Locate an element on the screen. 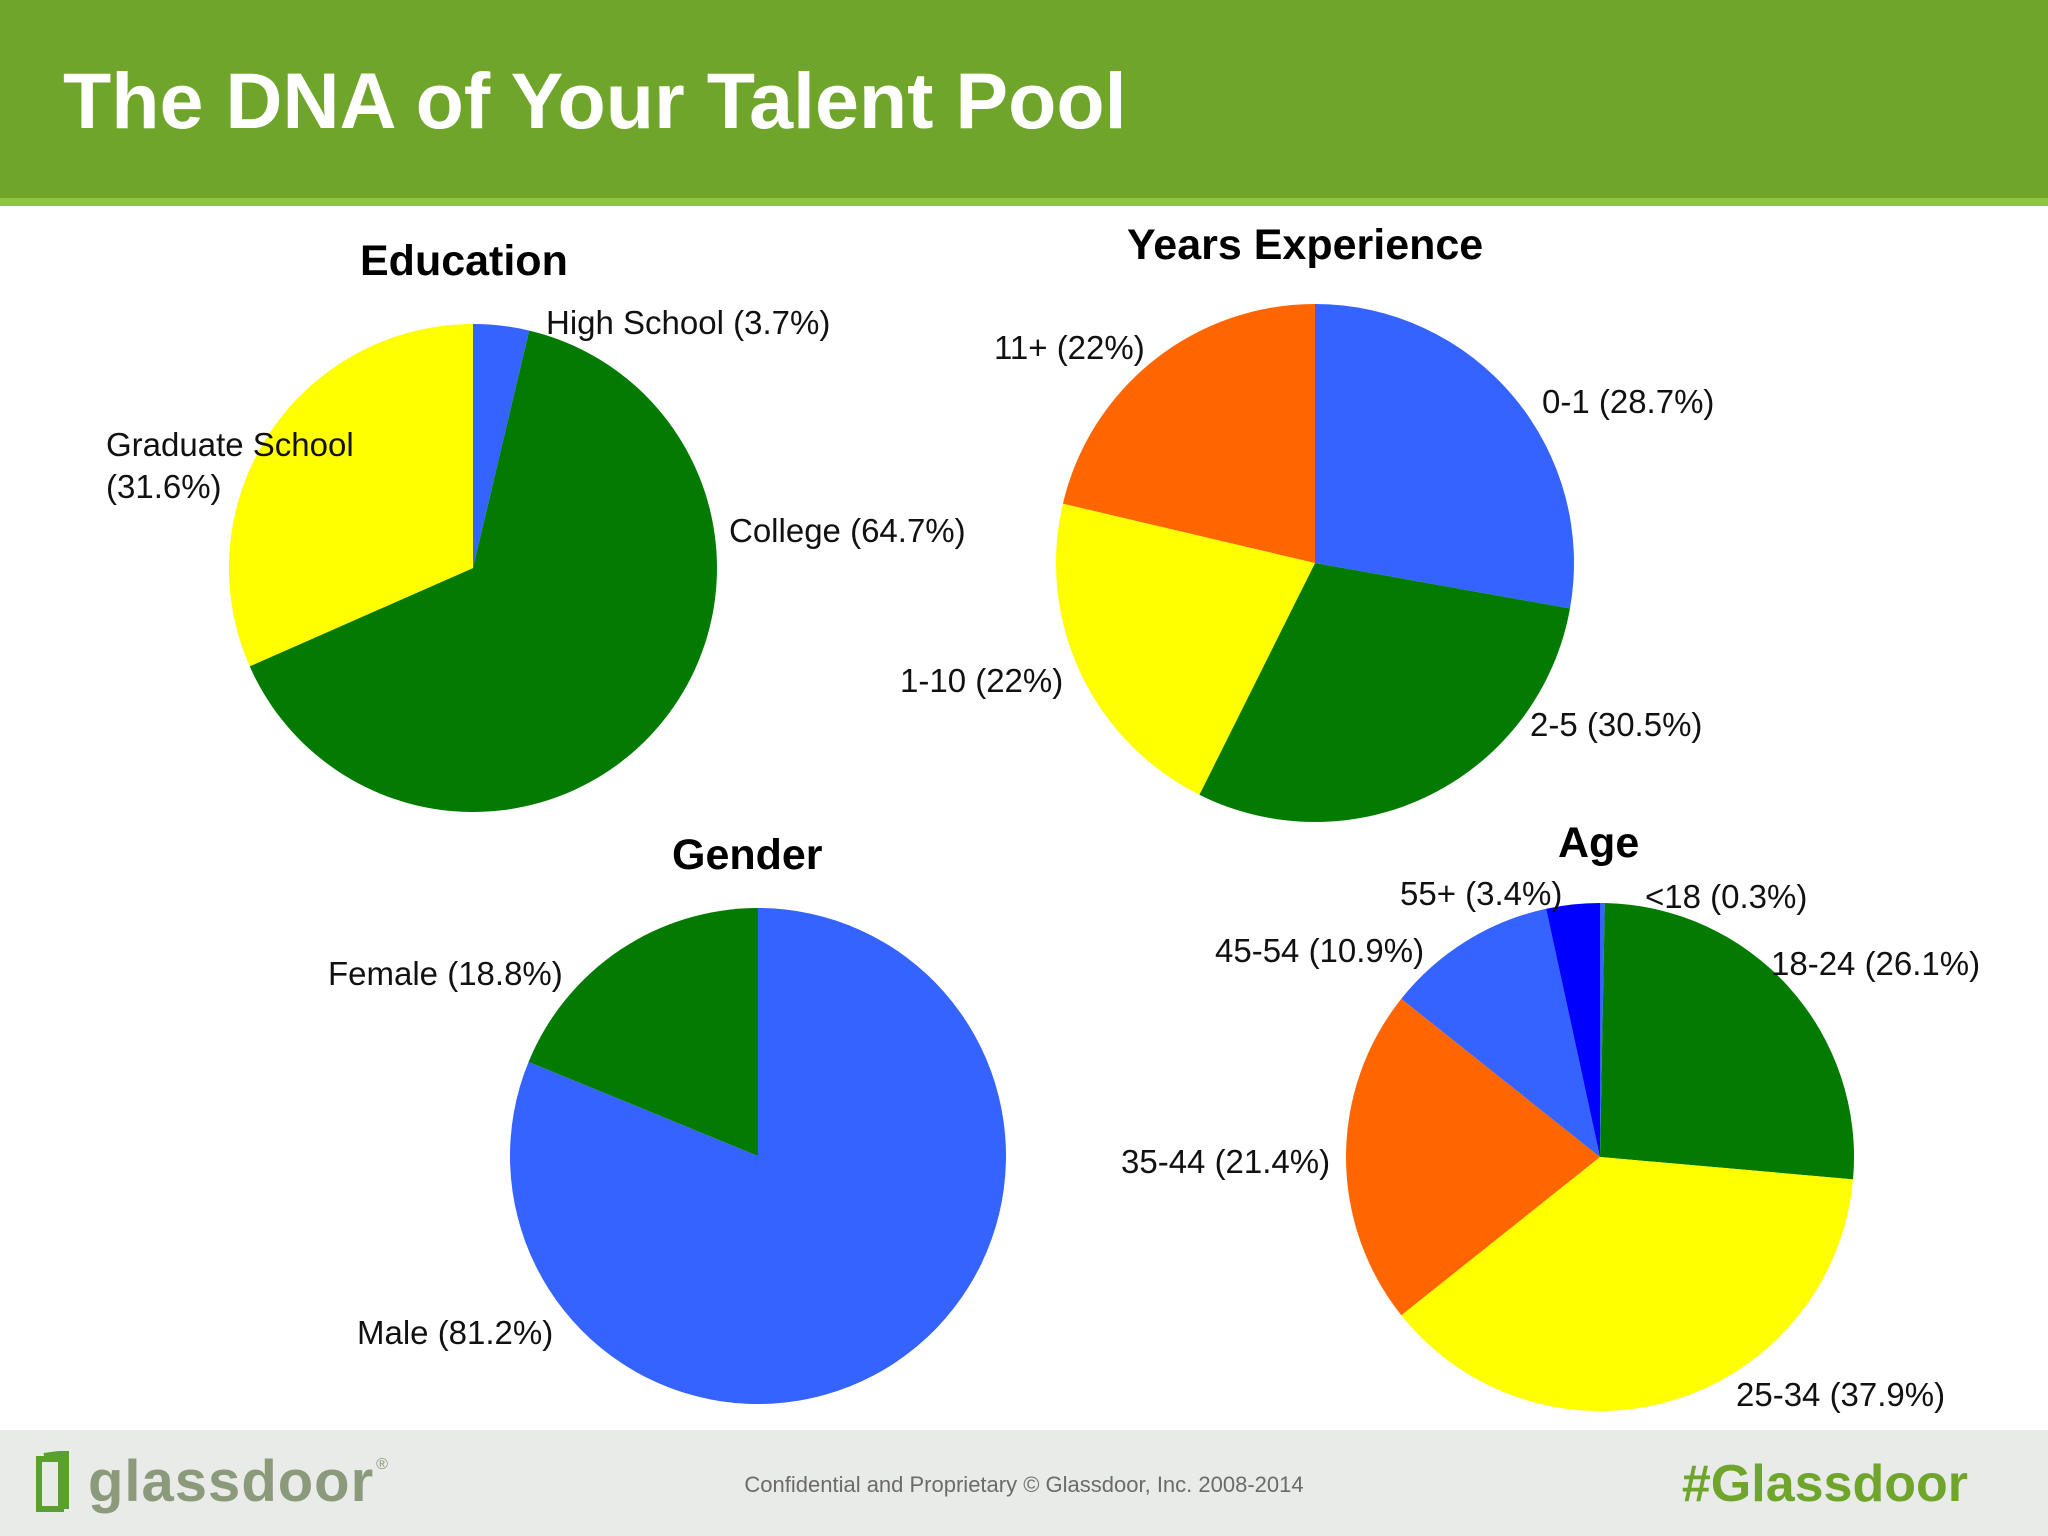  header-accent-line is located at coordinates (1024, 202).